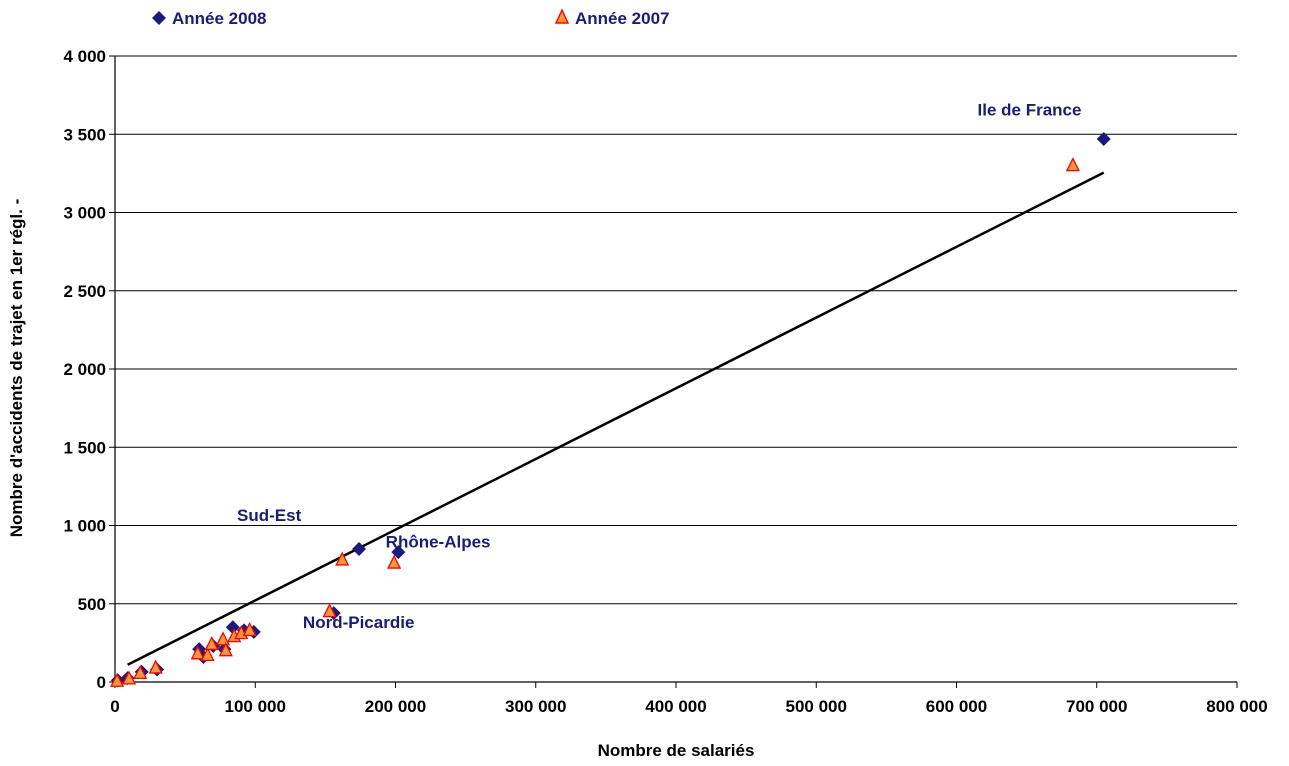 Image resolution: width=1289 pixels, height=766 pixels. Describe the element at coordinates (219, 18) in the screenshot. I see `legend-label-2008: Année 2008` at that location.